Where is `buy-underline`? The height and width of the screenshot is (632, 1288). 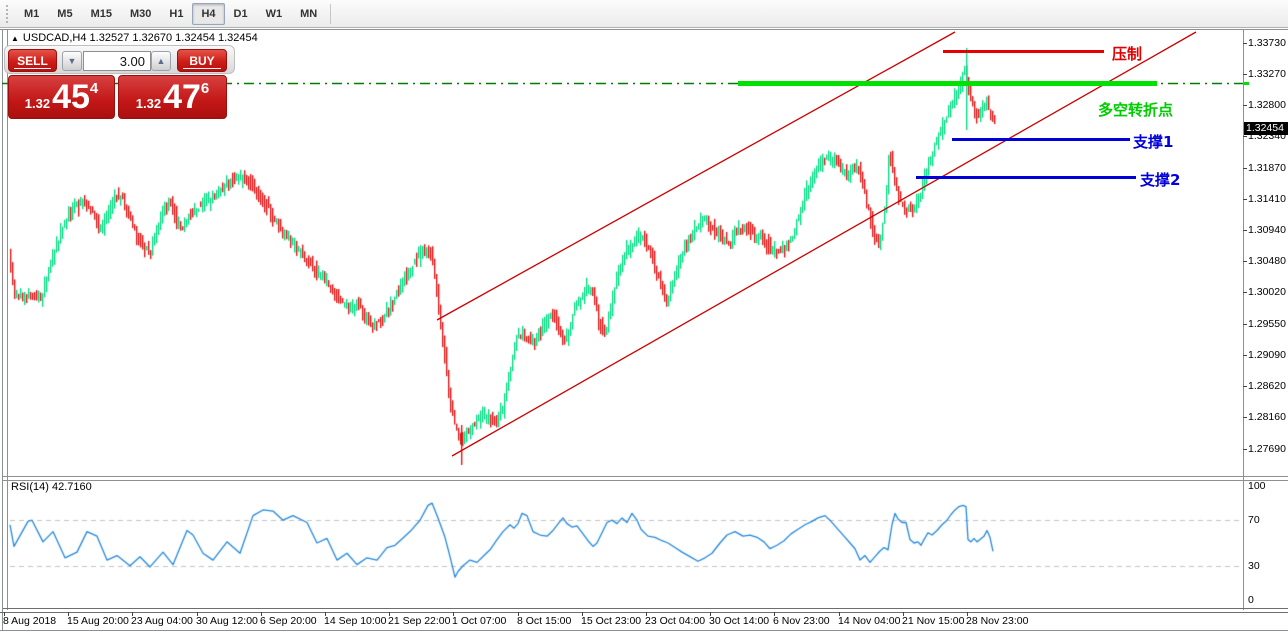
buy-underline is located at coordinates (202, 68).